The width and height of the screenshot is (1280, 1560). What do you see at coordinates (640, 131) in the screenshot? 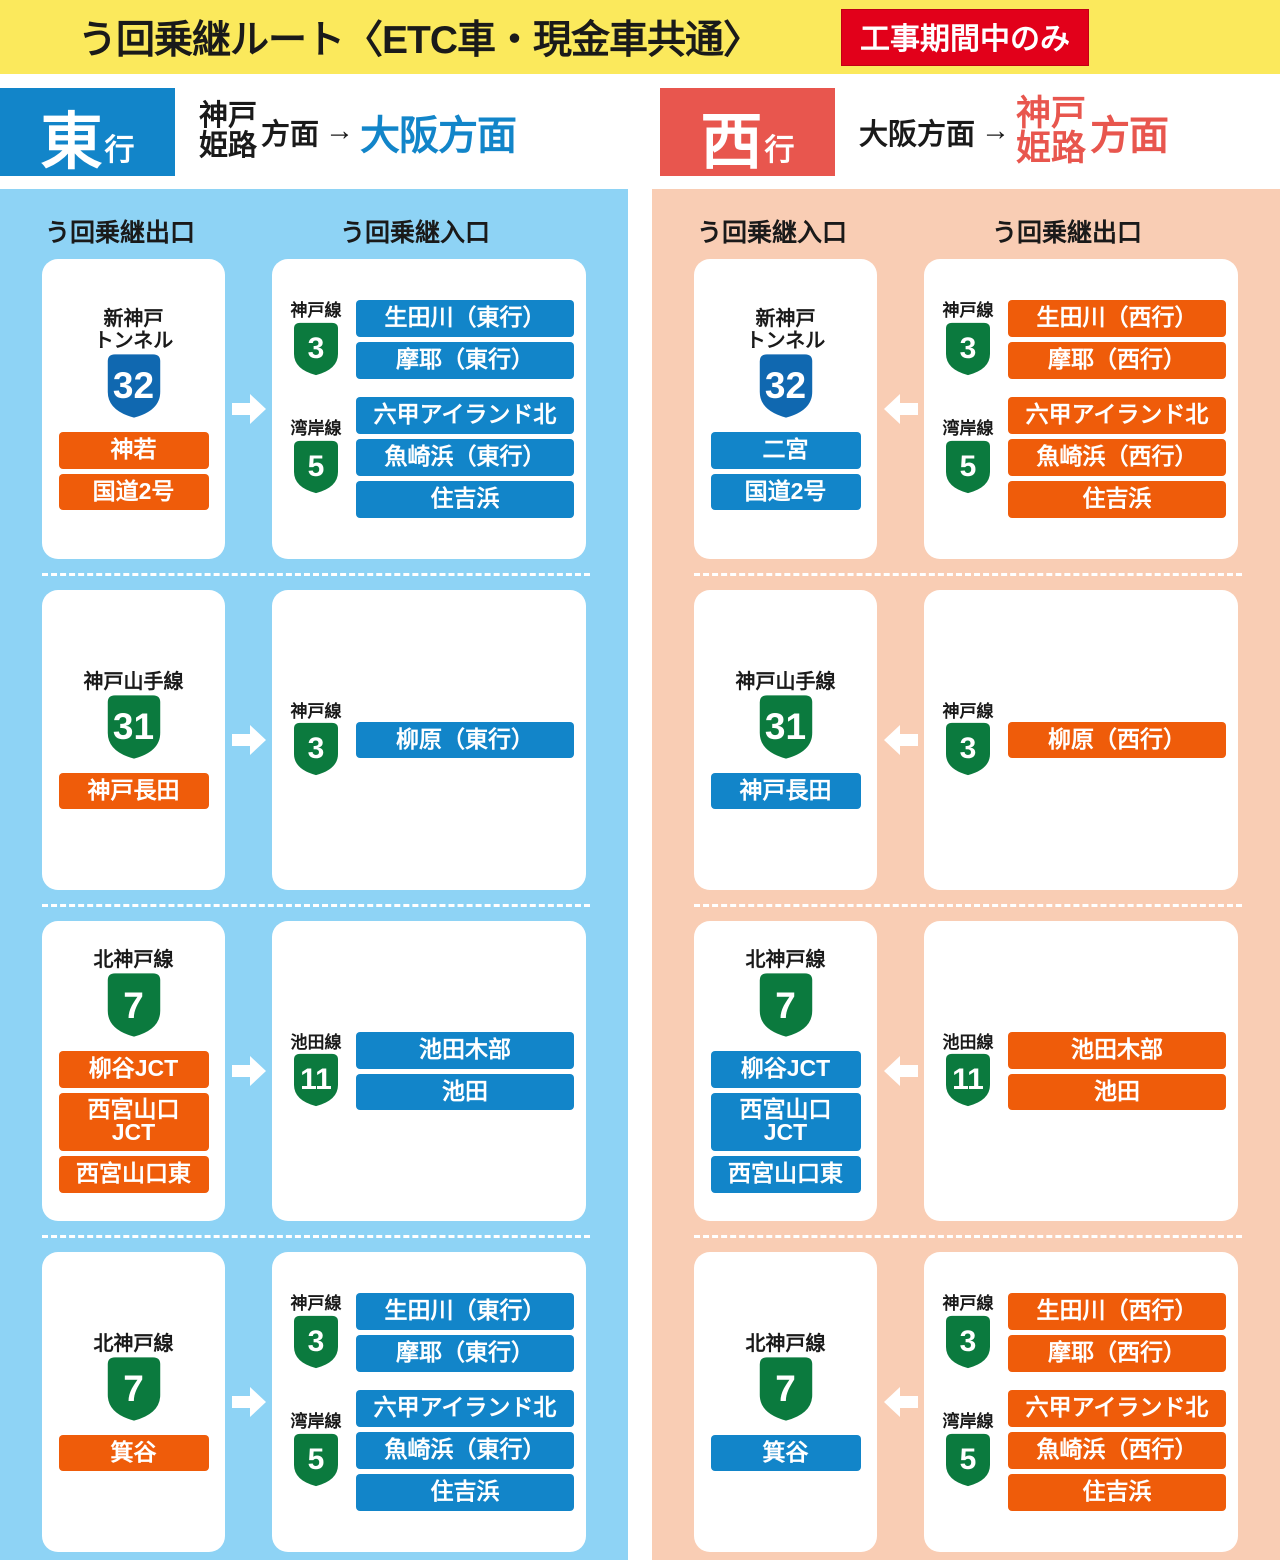
I see `direction-header-band: 東 行 神戸 姫路 方面 → 大阪方面 西 行 大阪方面 → 神戸 姫路 方面` at bounding box center [640, 131].